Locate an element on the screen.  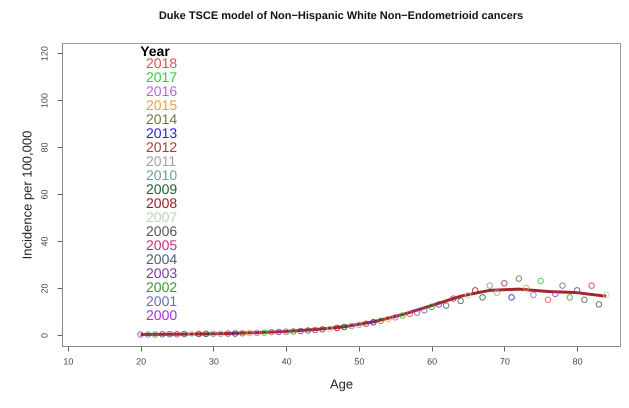
text: 2012 is located at coordinates (162, 147).